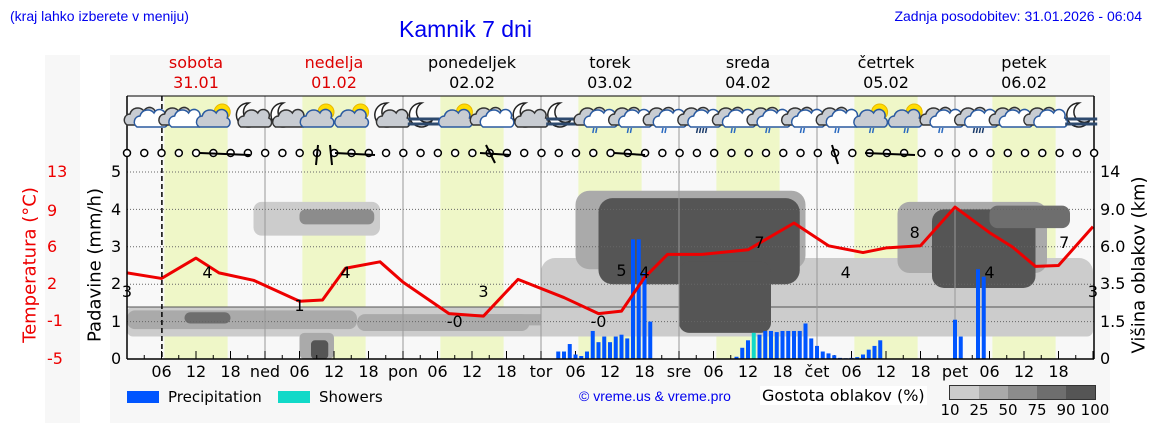  I want to click on temp-tick: -1, so click(55, 320).